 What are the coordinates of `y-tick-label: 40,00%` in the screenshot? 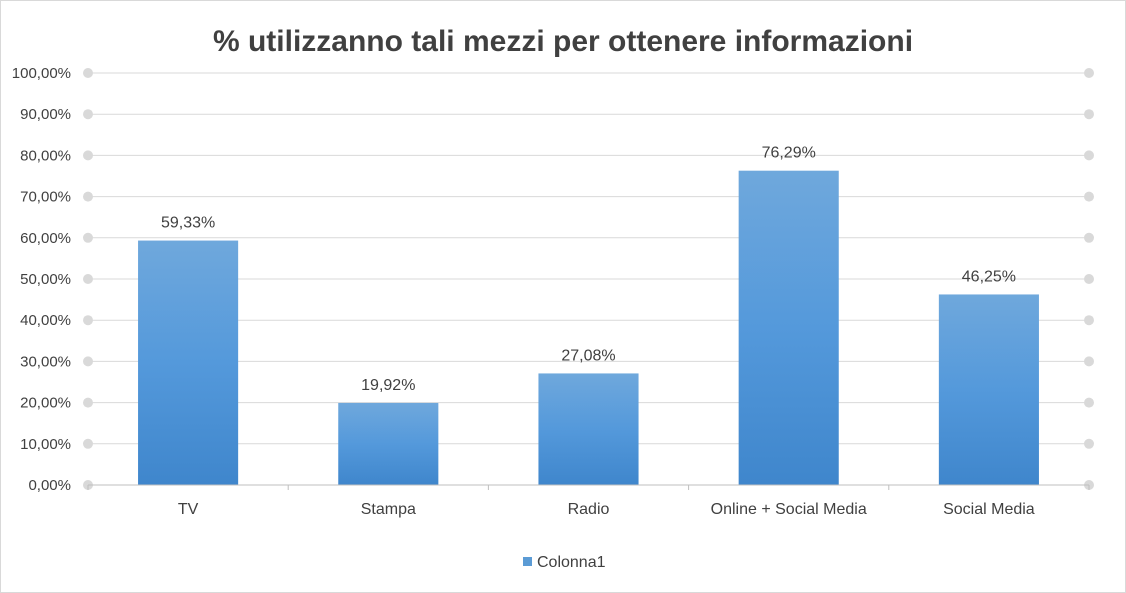 It's located at (45, 320).